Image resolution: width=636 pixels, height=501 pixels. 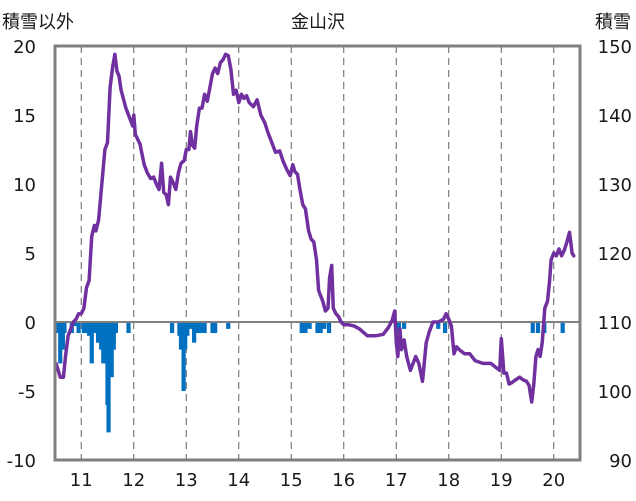 What do you see at coordinates (553, 480) in the screenshot?
I see `x-tick-label: 20` at bounding box center [553, 480].